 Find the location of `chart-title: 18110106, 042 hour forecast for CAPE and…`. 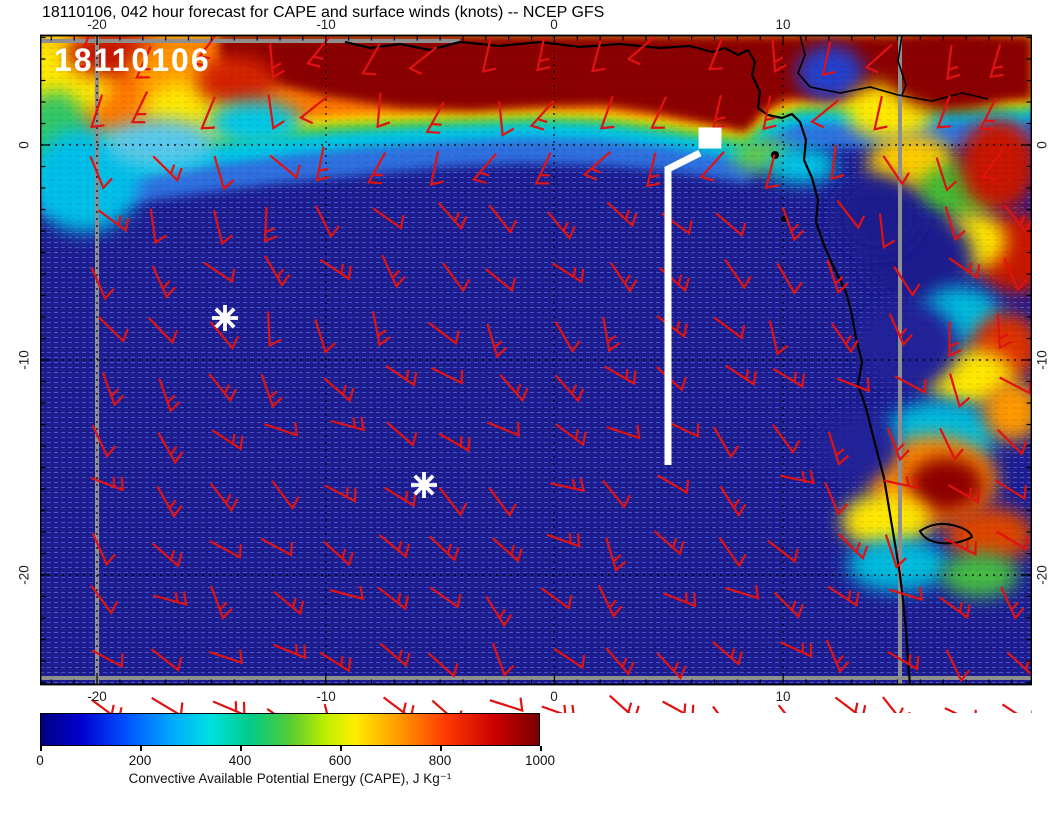

chart-title: 18110106, 042 hour forecast for CAPE and… is located at coordinates (323, 12).